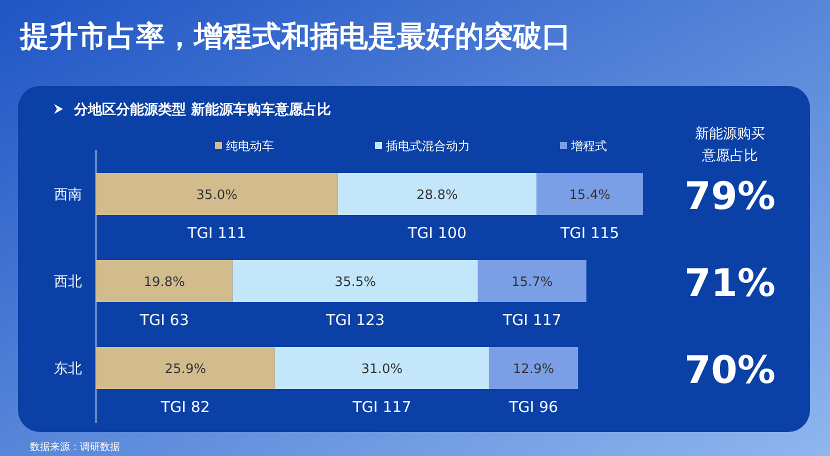 The height and width of the screenshot is (456, 830). I want to click on data-label: 35.5%, so click(355, 282).